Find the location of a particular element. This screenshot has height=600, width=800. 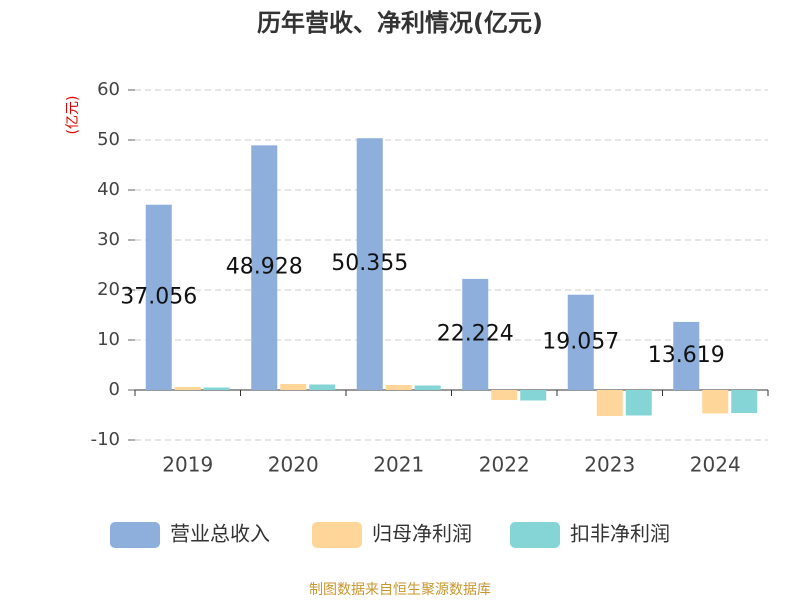

source-note: 制图数据来自恒生聚源数据库 is located at coordinates (400, 590).